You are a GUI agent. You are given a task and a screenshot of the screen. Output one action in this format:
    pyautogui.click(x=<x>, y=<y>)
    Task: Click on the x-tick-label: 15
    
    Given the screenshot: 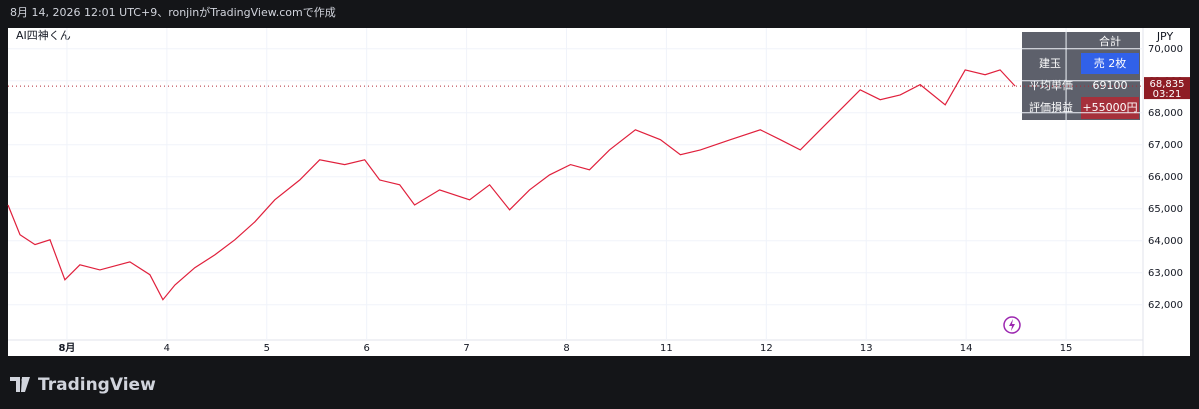 What is the action you would take?
    pyautogui.click(x=1066, y=348)
    